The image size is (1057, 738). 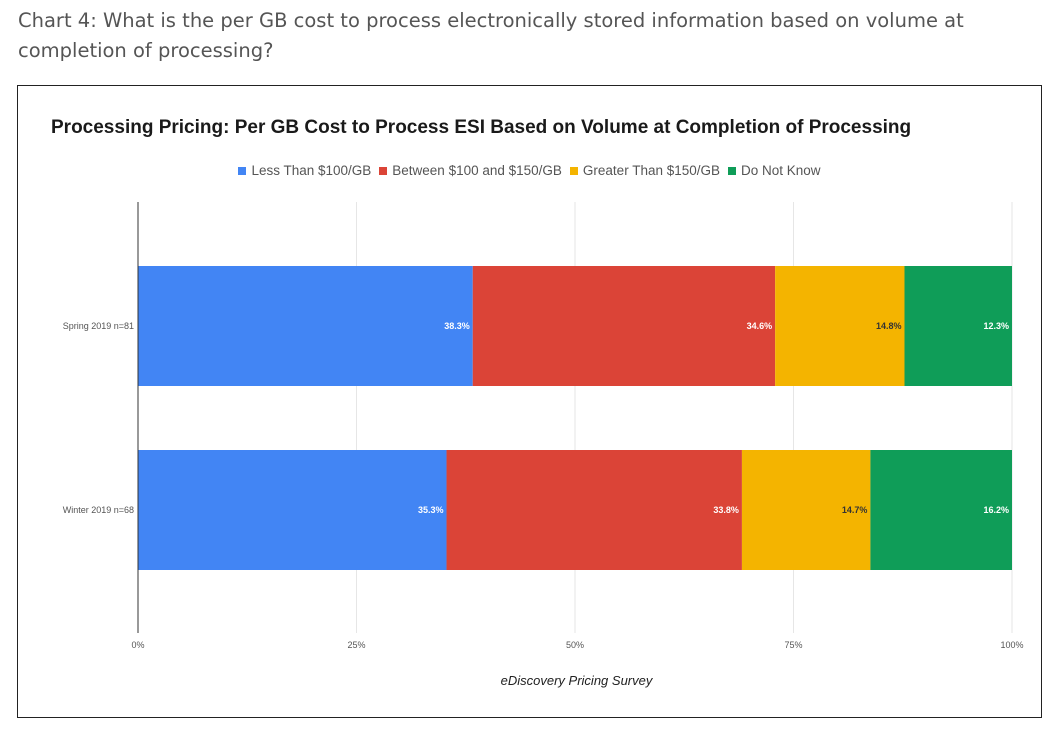 I want to click on y-category-label: Winter 2019 n=68, so click(x=98, y=510).